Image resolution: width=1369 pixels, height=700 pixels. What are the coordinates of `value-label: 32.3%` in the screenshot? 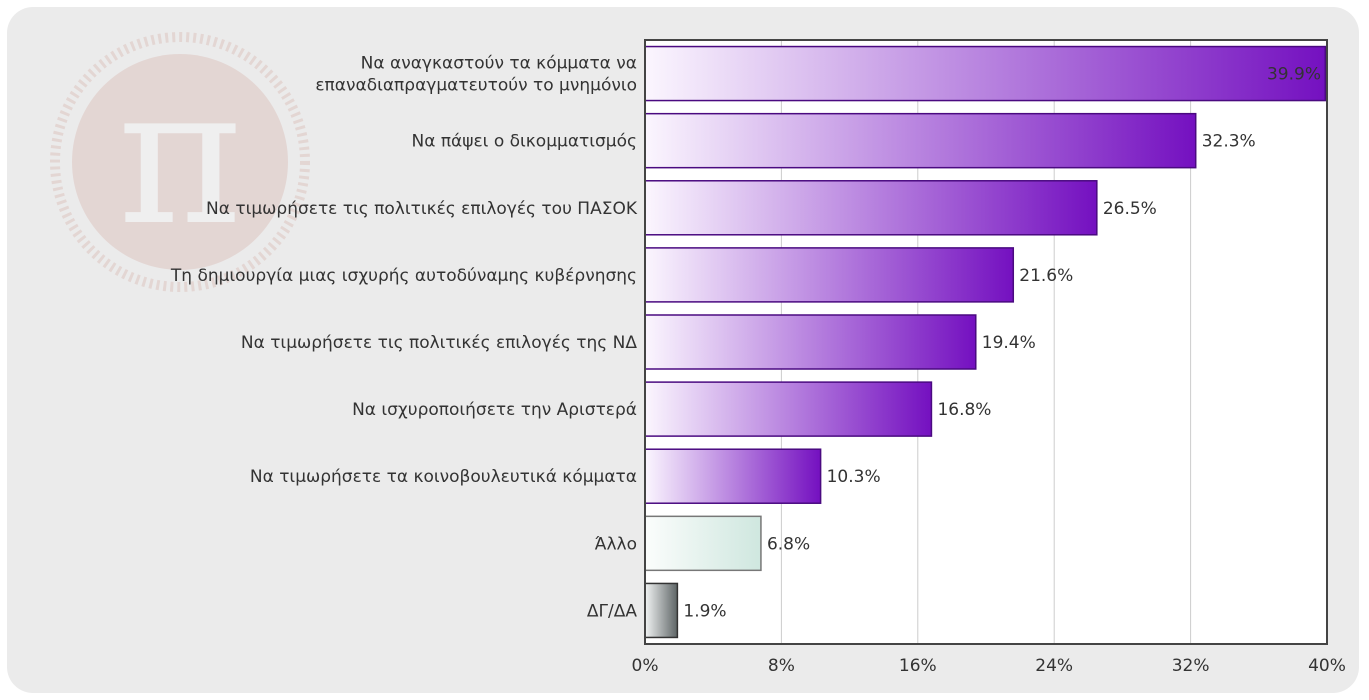 It's located at (1229, 142).